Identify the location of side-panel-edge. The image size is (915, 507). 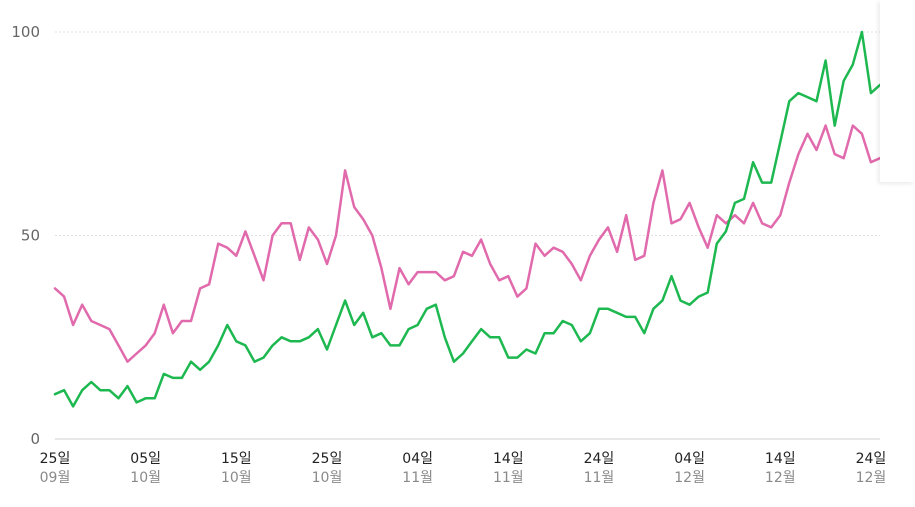
(897, 91).